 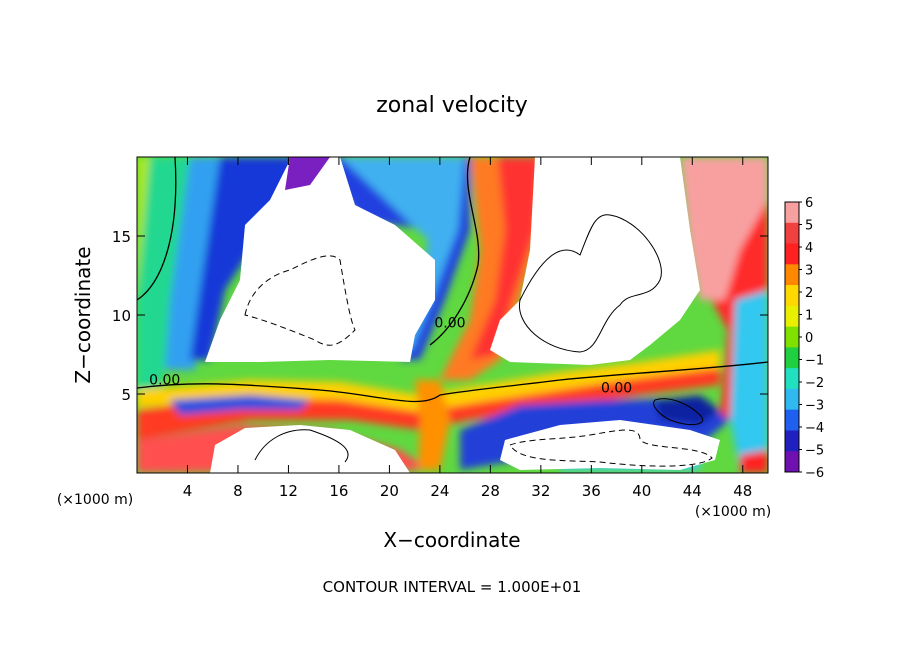 I want to click on colorbar-label: −1, so click(x=814, y=361).